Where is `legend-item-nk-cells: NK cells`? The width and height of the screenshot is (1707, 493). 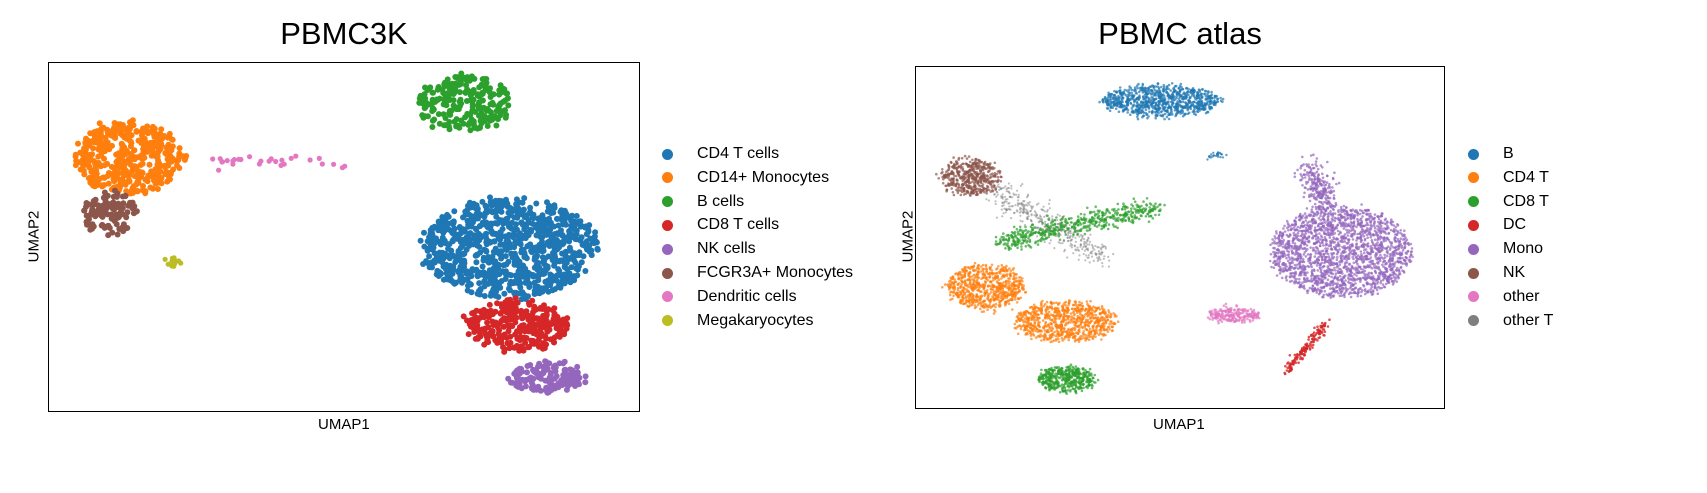 legend-item-nk-cells: NK cells is located at coordinates (709, 249).